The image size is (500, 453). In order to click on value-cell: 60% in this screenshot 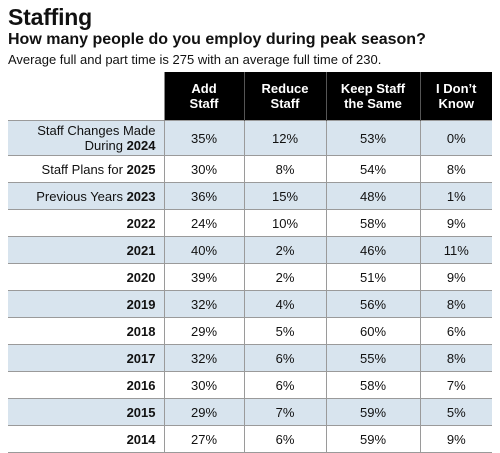, I will do `click(373, 331)`.